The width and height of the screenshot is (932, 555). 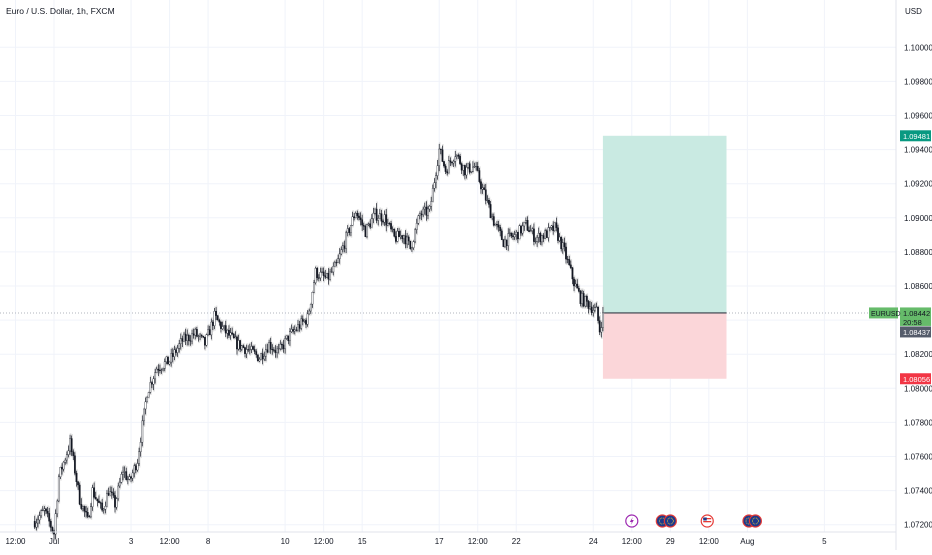 I want to click on time-tick-label-4: 8, so click(x=208, y=541).